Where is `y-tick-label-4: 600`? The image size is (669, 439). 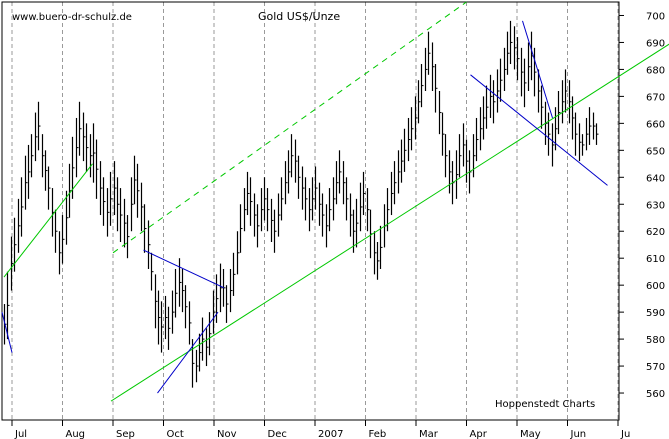 y-tick-label-4: 600 is located at coordinates (655, 286).